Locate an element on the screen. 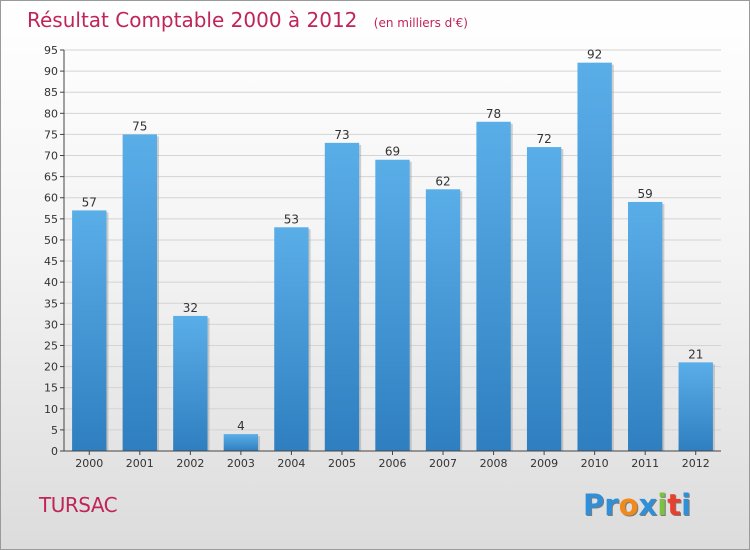  logo-letter: P is located at coordinates (594, 505).